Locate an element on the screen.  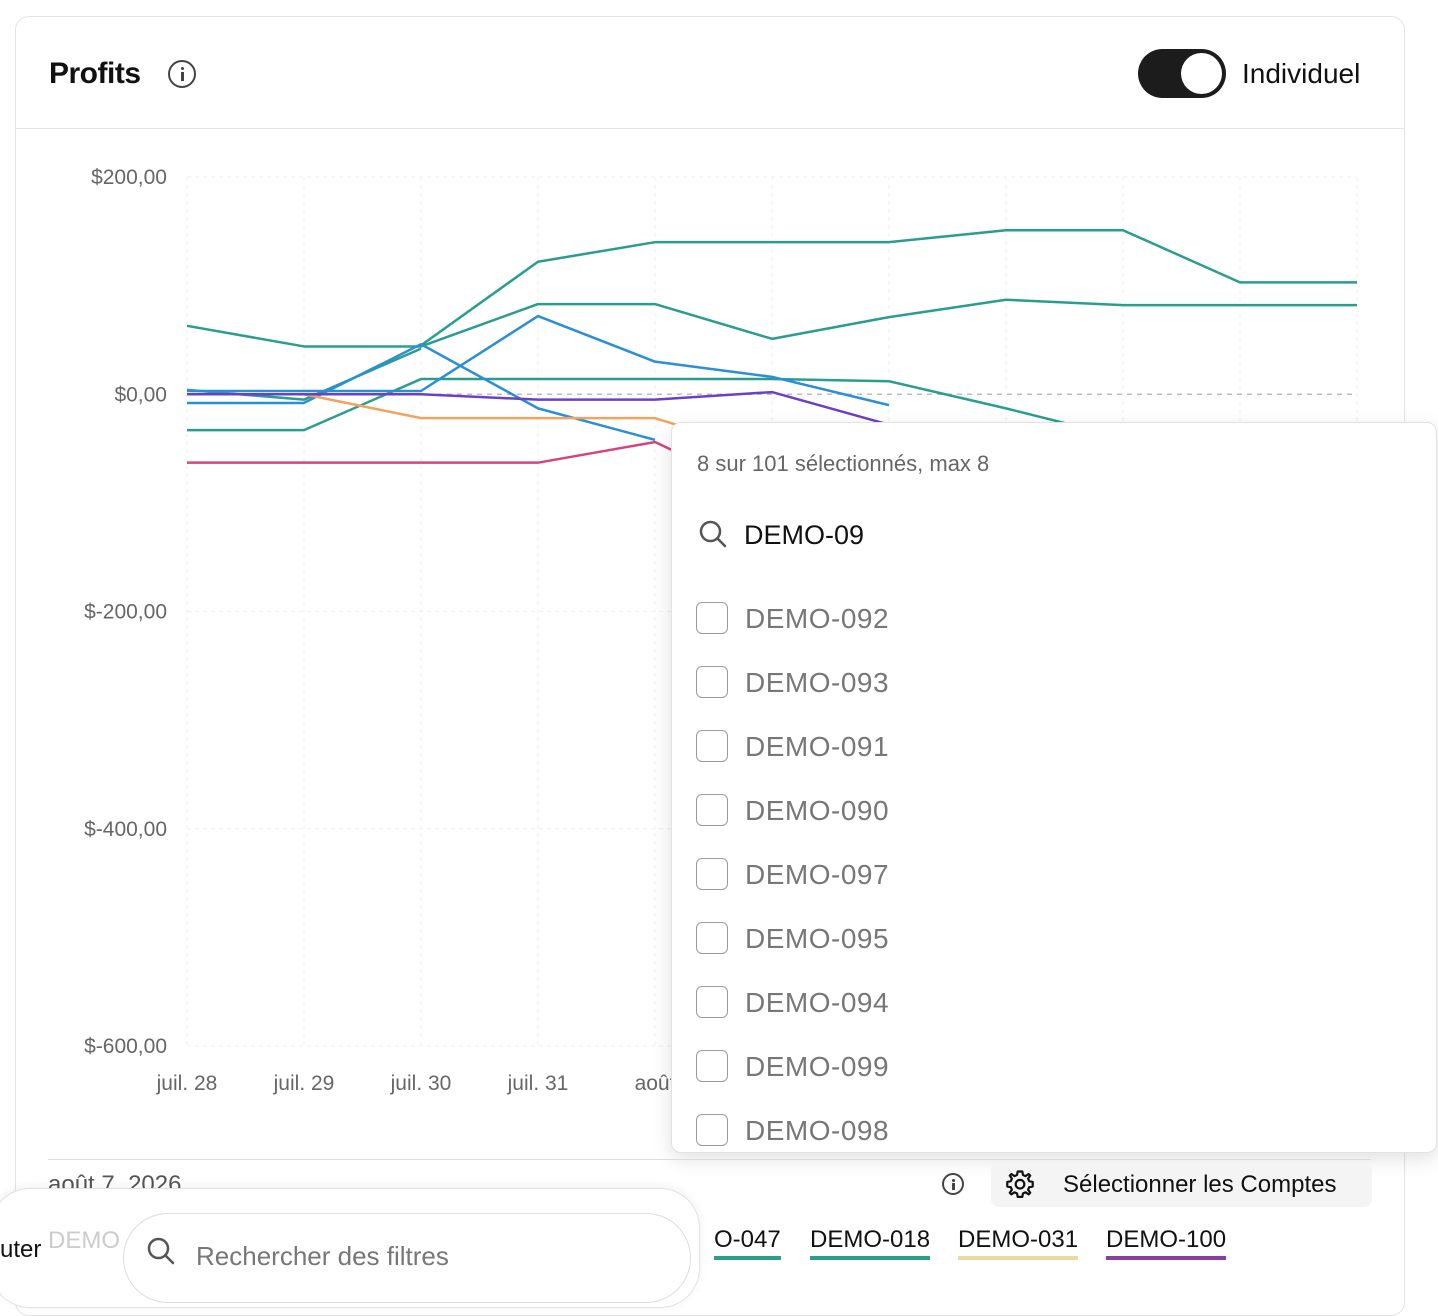
account-option-label: DEMO-092 is located at coordinates (817, 618).